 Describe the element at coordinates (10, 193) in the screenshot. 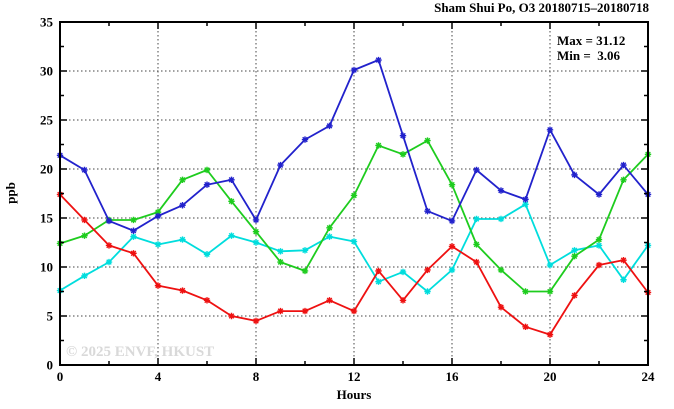

I see `y-axis-label: ppb` at that location.